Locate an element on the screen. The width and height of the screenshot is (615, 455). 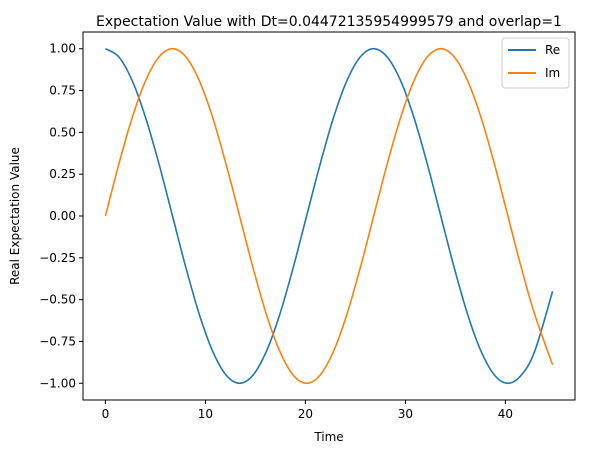
legend-label-re: Re is located at coordinates (552, 50).